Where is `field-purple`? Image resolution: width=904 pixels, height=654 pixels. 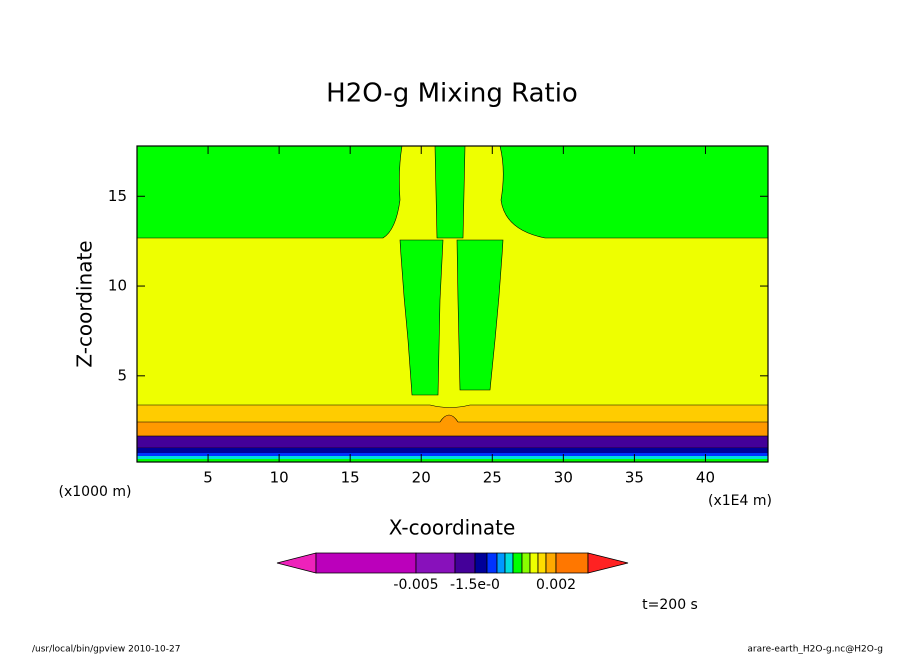 field-purple is located at coordinates (452, 442).